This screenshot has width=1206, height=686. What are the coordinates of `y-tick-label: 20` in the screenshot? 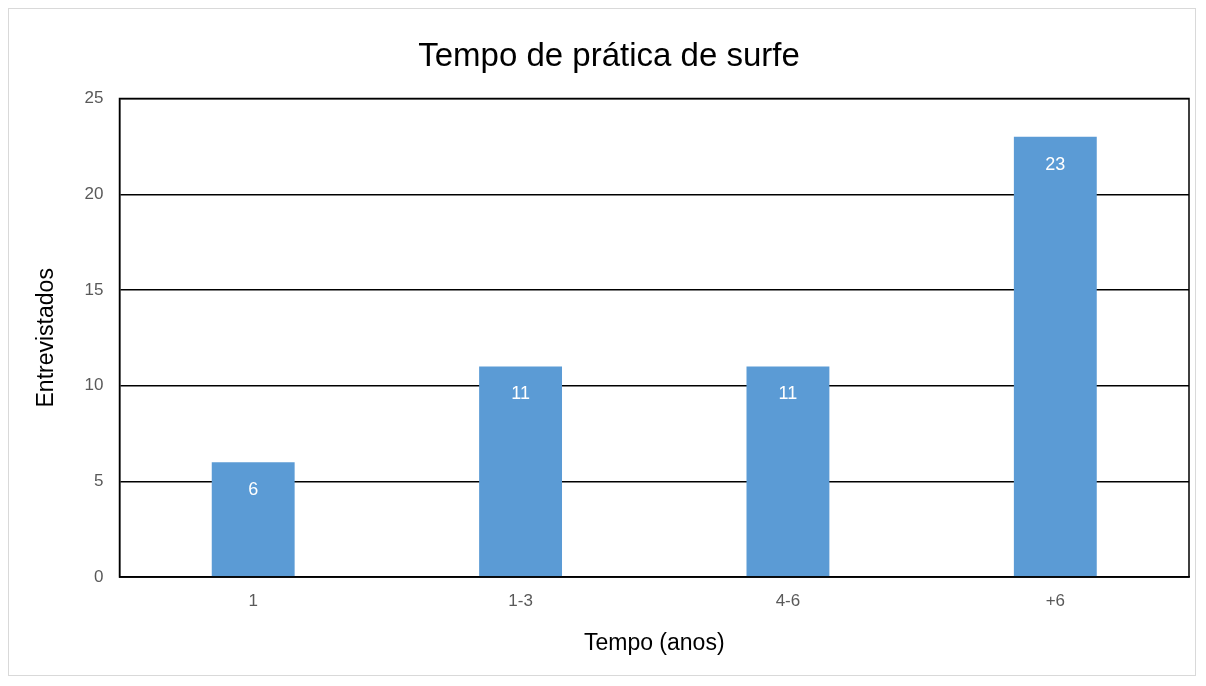 It's located at (94, 193).